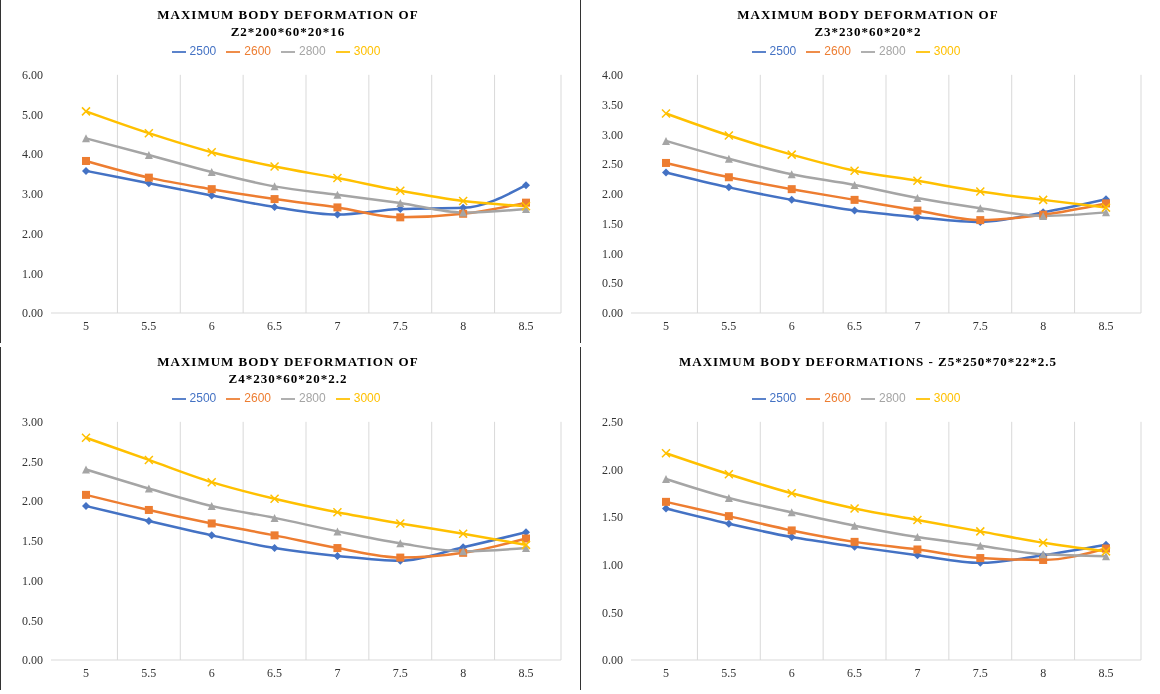 Image resolution: width=1160 pixels, height=694 pixels. Describe the element at coordinates (288, 23) in the screenshot. I see `chart-title: MAXIMUM BODY DEFORMATION OF Z2*200*60*20*16` at that location.